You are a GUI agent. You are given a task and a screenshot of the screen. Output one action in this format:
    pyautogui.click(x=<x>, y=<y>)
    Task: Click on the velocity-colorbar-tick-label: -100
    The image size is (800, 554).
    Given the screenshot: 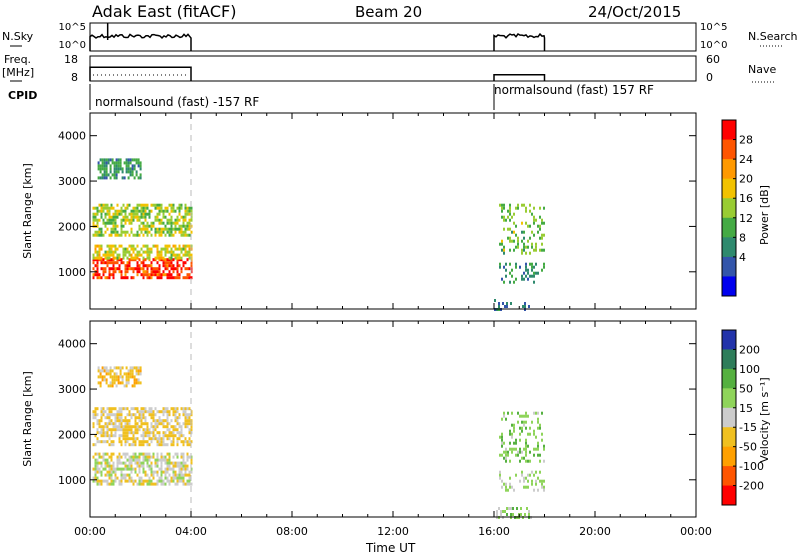 What is the action you would take?
    pyautogui.click(x=751, y=466)
    